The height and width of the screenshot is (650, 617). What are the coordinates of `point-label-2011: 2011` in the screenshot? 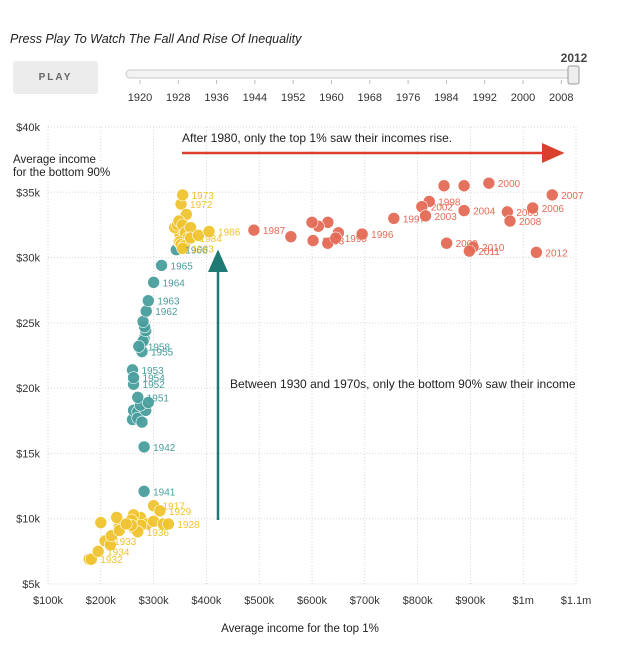 It's located at (489, 252).